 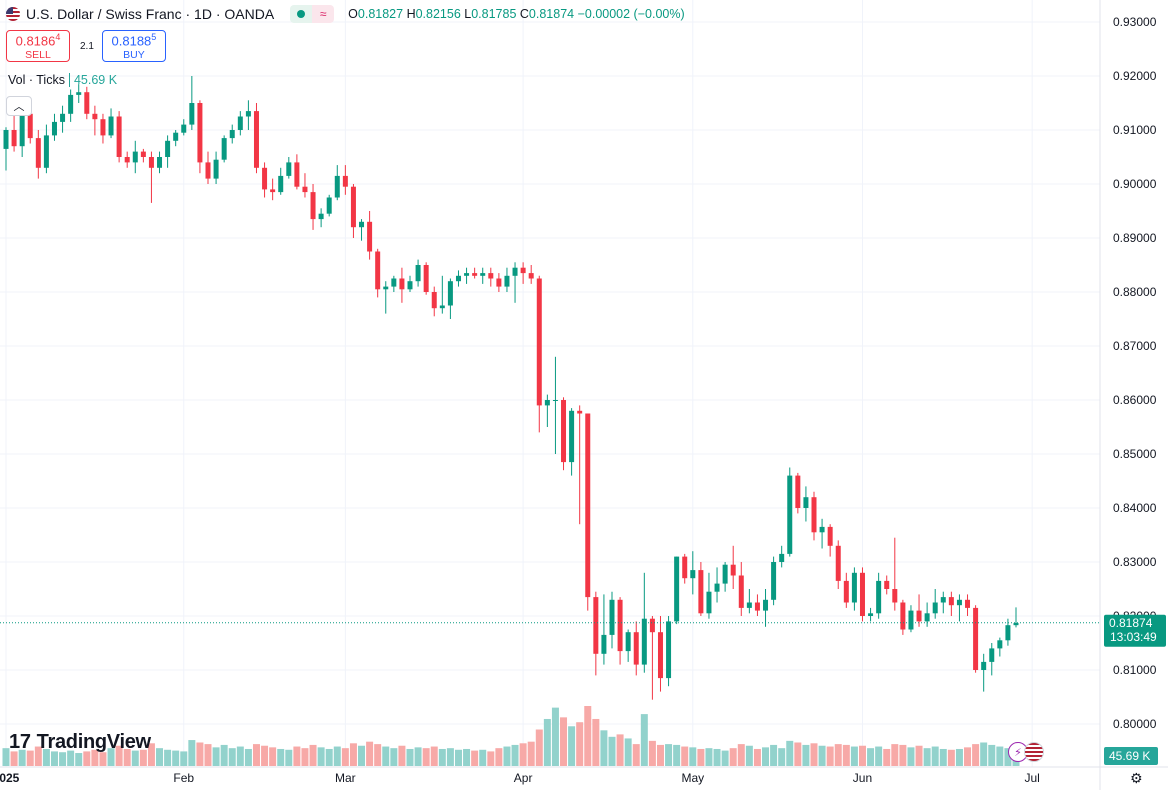 What do you see at coordinates (131, 41) in the screenshot?
I see `buy-price: 0.8188` at bounding box center [131, 41].